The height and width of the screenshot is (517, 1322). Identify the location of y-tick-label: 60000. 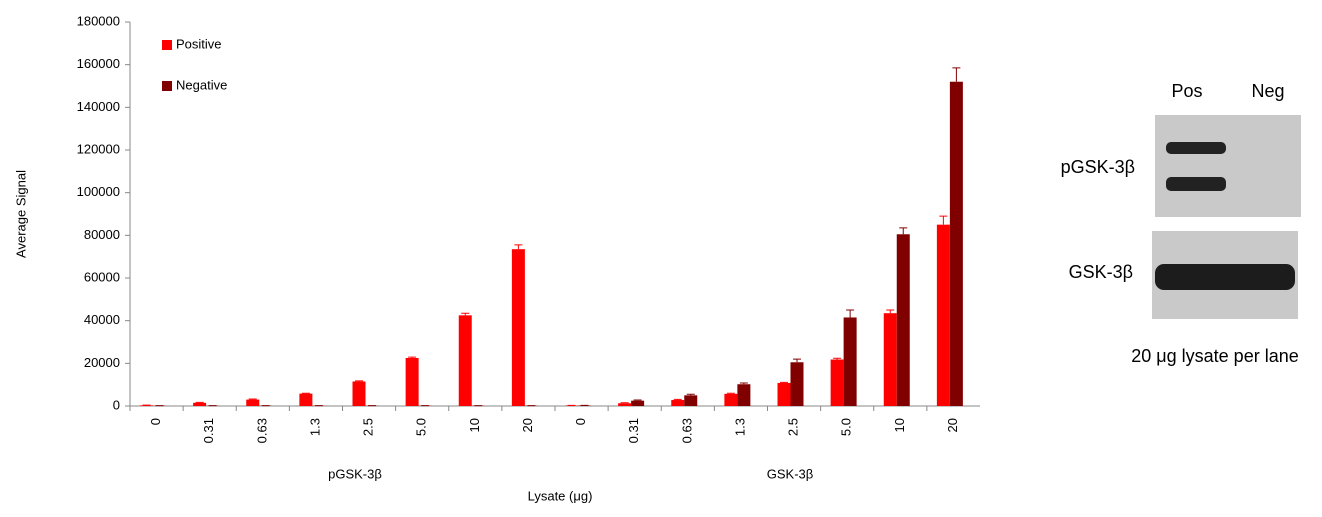
(102, 276).